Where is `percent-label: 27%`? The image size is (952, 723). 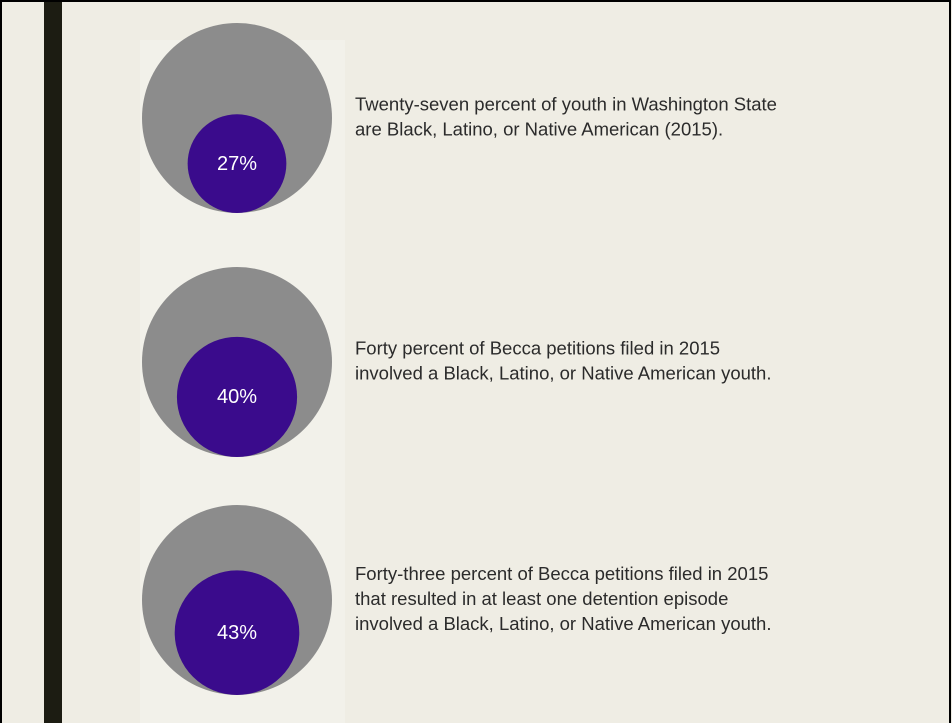
percent-label: 27% is located at coordinates (237, 164).